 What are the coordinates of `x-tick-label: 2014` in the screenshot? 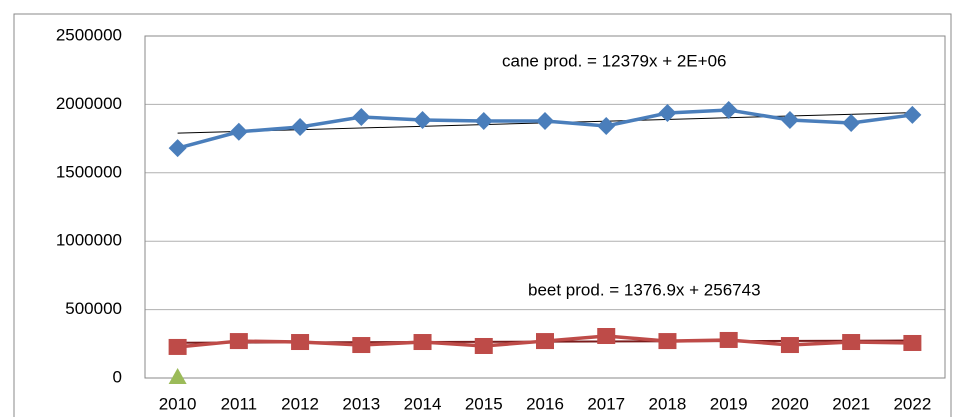 It's located at (423, 403).